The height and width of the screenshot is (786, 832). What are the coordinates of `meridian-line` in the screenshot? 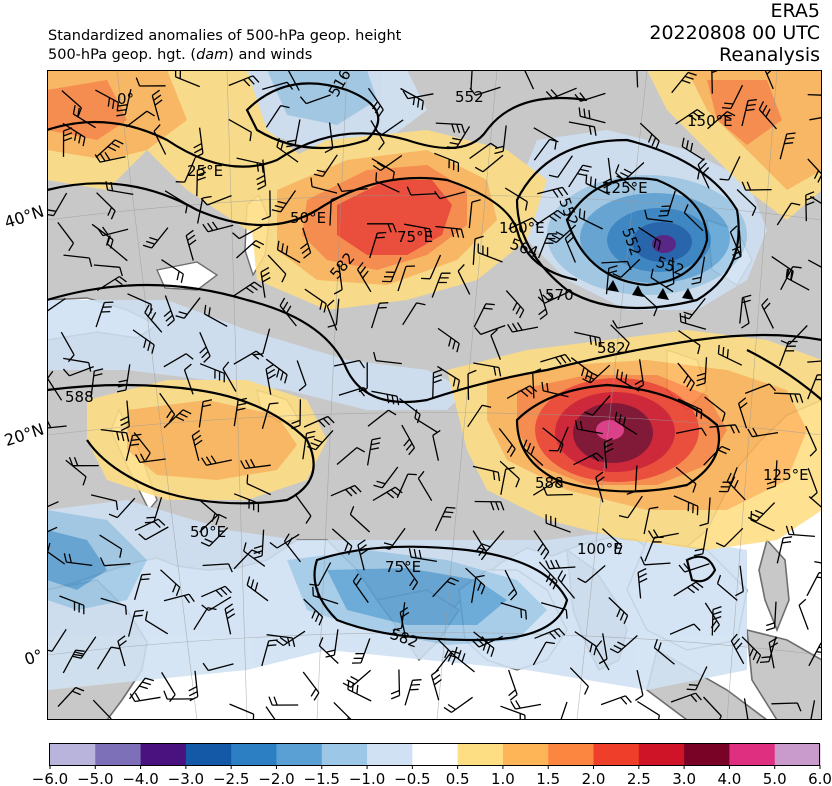 It's located at (752, 395).